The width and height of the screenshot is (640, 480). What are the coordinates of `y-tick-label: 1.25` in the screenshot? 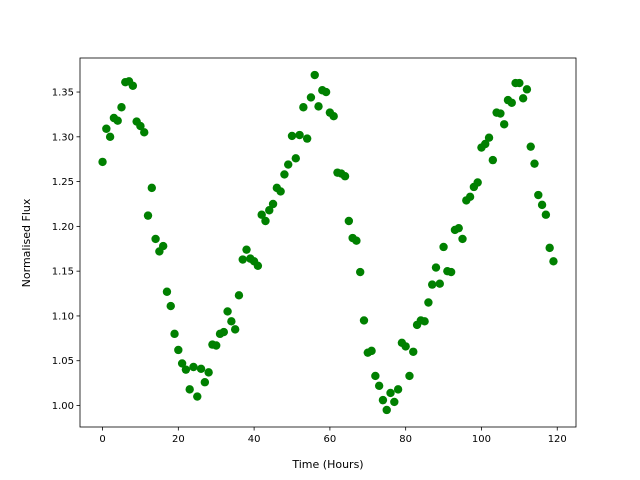 It's located at (63, 182).